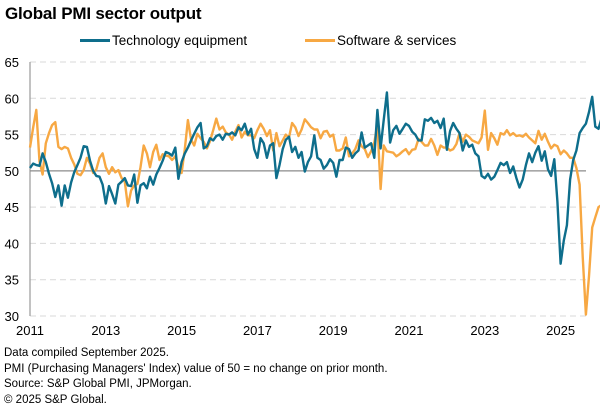 The width and height of the screenshot is (600, 417). I want to click on legend-item-technology-equipment: Technology equipment, so click(163, 40).